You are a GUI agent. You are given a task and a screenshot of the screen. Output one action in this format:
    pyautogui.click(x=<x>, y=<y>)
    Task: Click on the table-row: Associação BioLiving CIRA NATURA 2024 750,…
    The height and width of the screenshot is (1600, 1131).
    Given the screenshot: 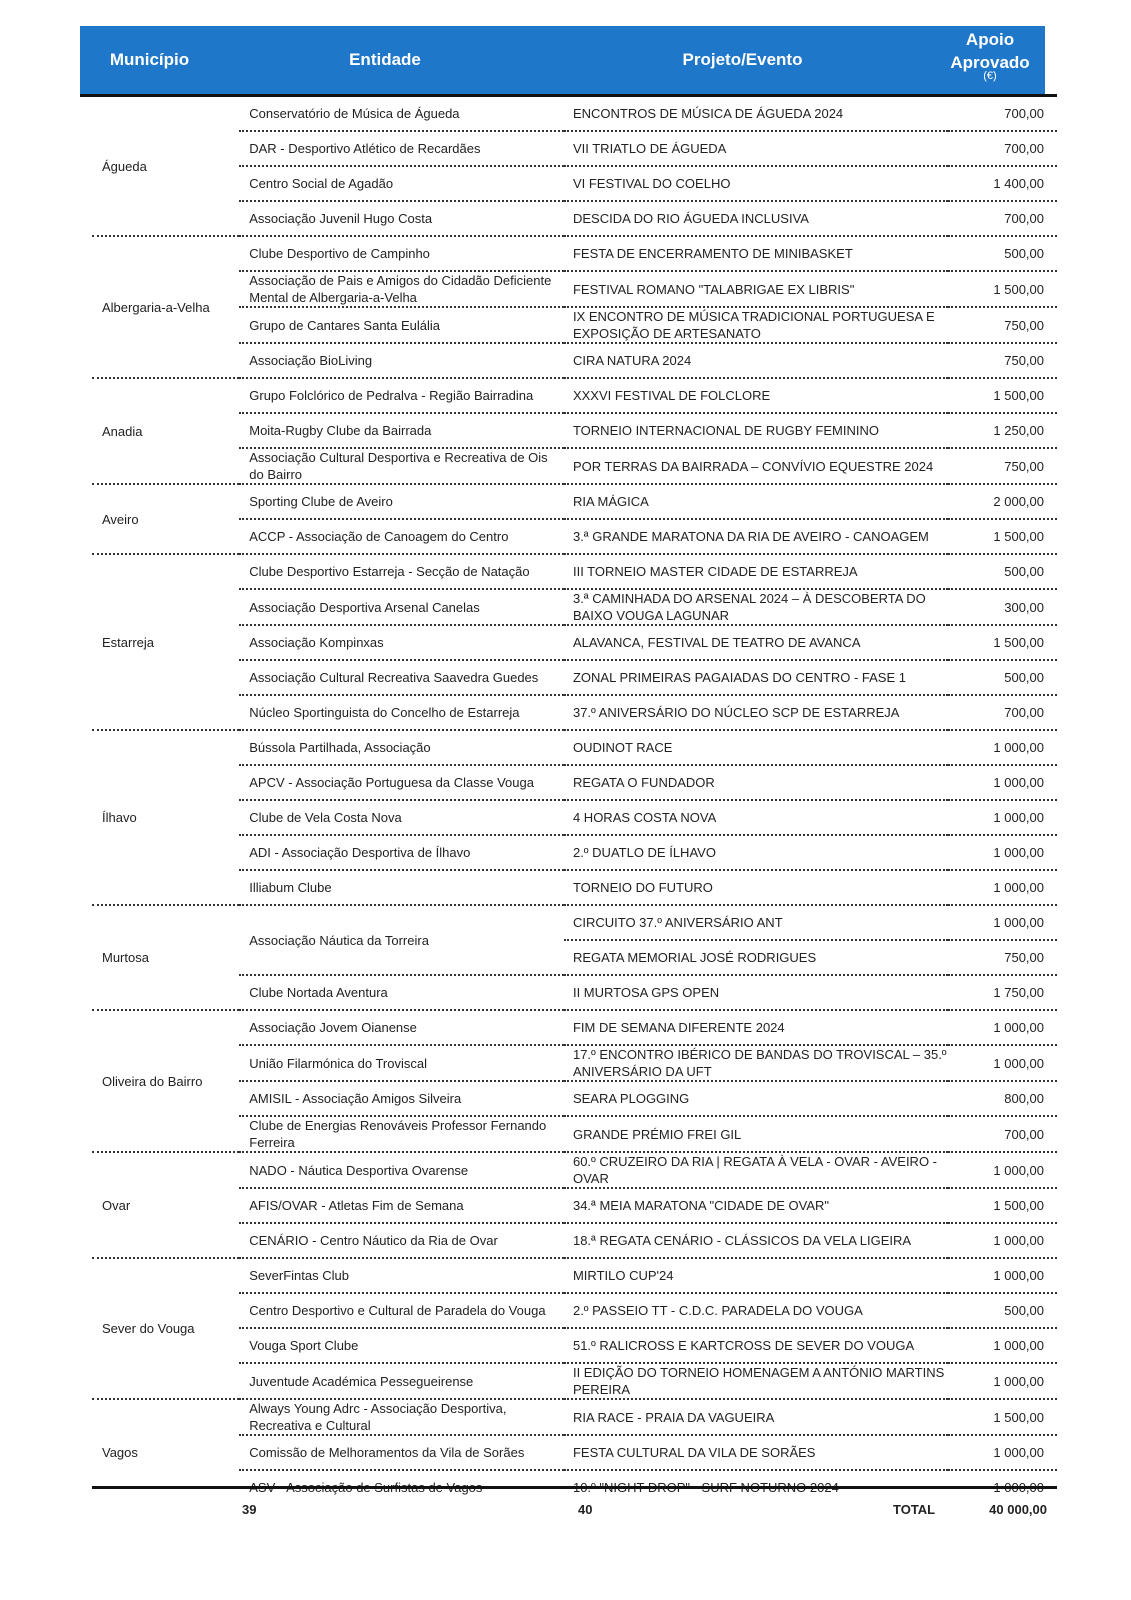 What is the action you would take?
    pyautogui.click(x=574, y=361)
    